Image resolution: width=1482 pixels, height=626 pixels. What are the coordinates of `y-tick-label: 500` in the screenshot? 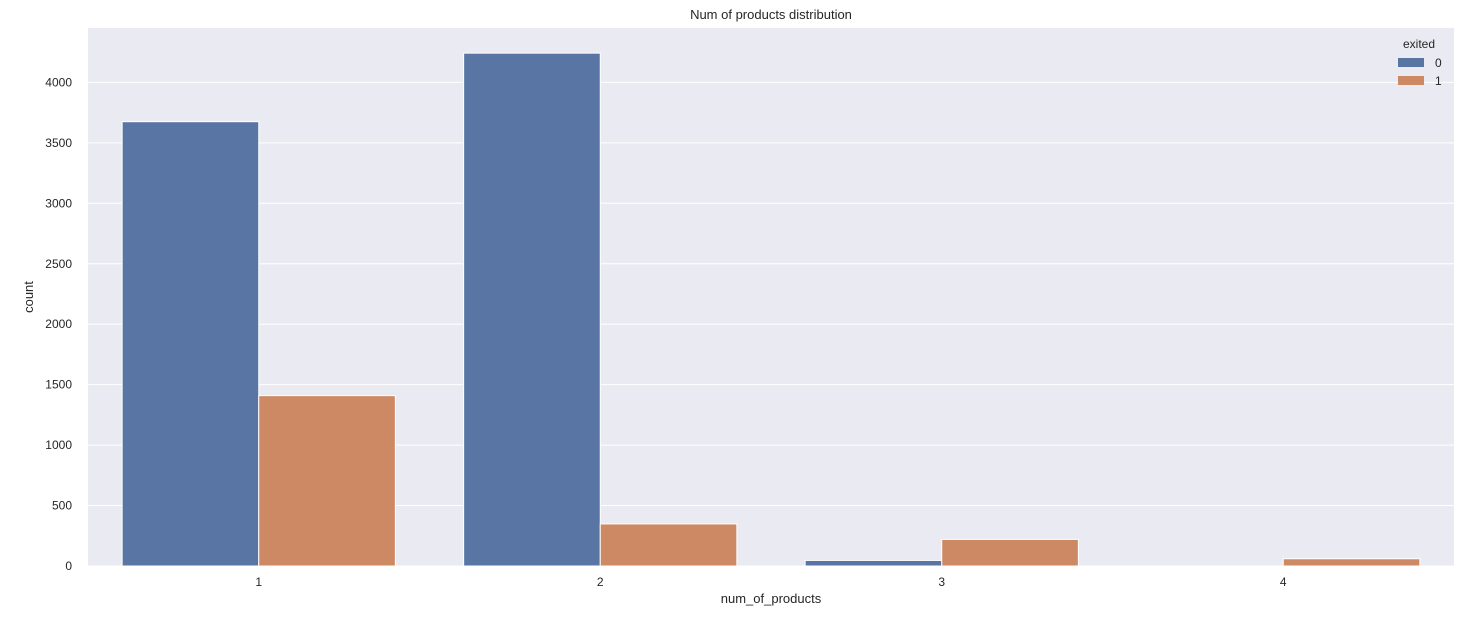 It's located at (62, 506).